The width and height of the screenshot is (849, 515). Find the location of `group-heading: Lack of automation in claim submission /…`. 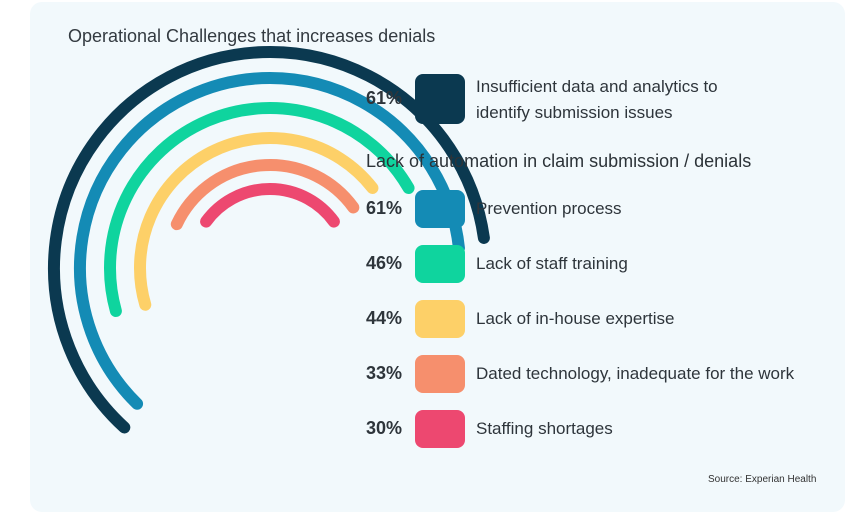

group-heading: Lack of automation in claim submission /… is located at coordinates (559, 161).